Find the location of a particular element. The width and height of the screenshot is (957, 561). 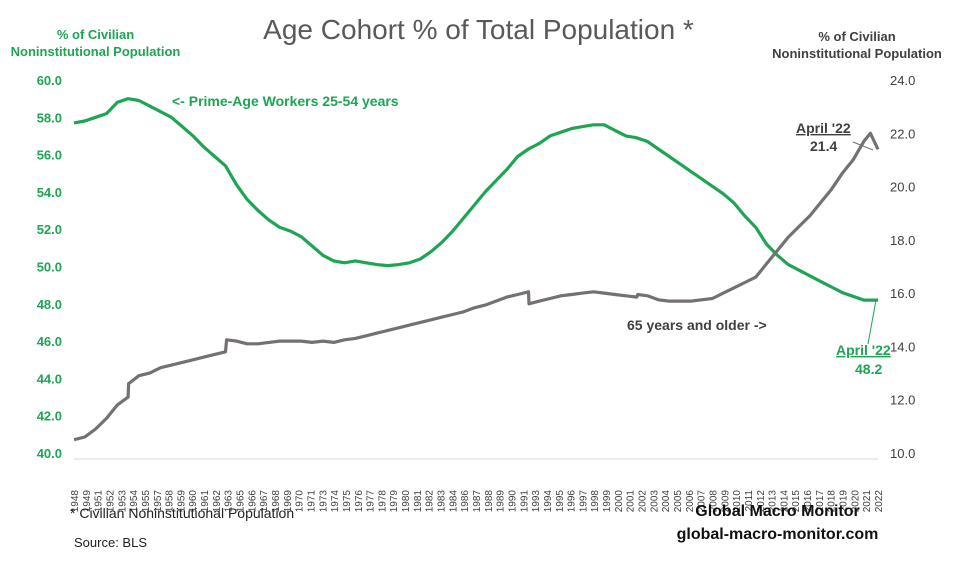

x-tick-label: 1961 is located at coordinates (205, 501).